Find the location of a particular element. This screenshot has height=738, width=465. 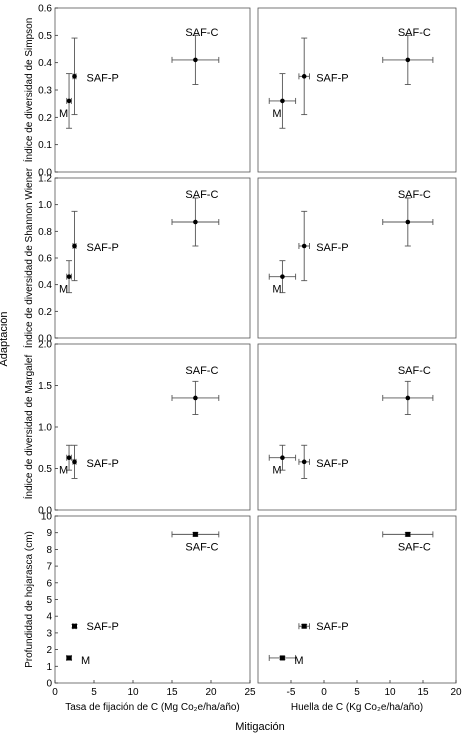

y-tick-label: 7 is located at coordinates (49, 567).